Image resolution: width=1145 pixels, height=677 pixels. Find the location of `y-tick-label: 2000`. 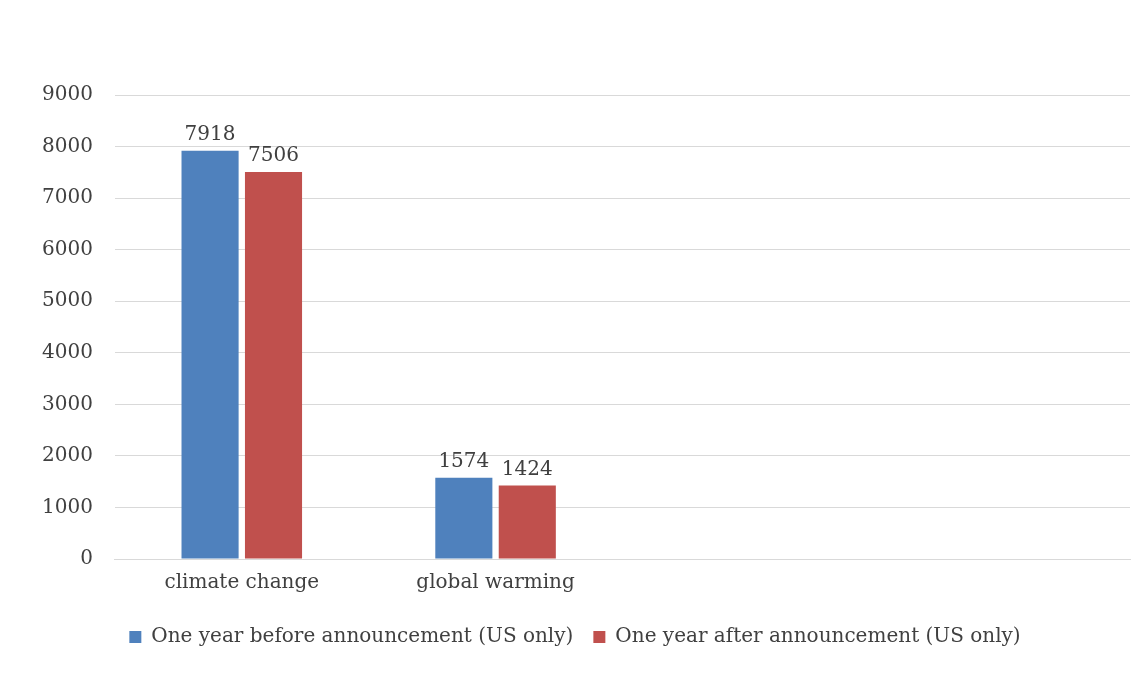

y-tick-label: 2000 is located at coordinates (67, 454).